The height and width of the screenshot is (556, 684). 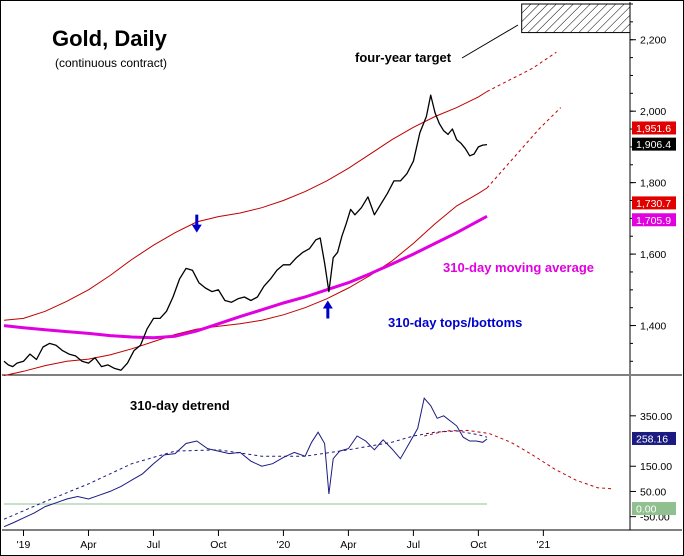 What do you see at coordinates (110, 38) in the screenshot?
I see `chart-title: Gold, Daily` at bounding box center [110, 38].